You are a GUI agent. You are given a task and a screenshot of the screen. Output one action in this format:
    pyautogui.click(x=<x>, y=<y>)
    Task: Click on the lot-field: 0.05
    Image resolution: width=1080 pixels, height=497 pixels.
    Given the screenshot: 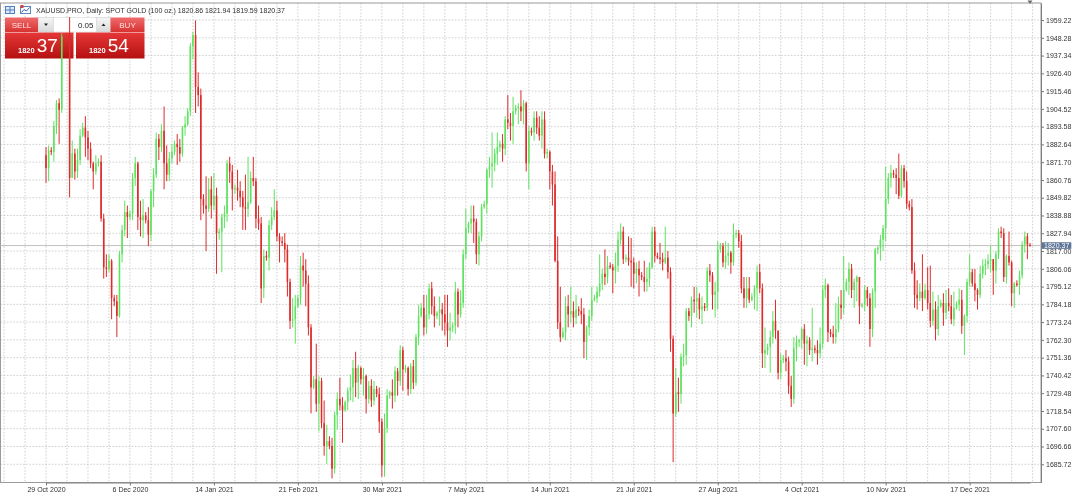 What is the action you would take?
    pyautogui.click(x=75, y=25)
    